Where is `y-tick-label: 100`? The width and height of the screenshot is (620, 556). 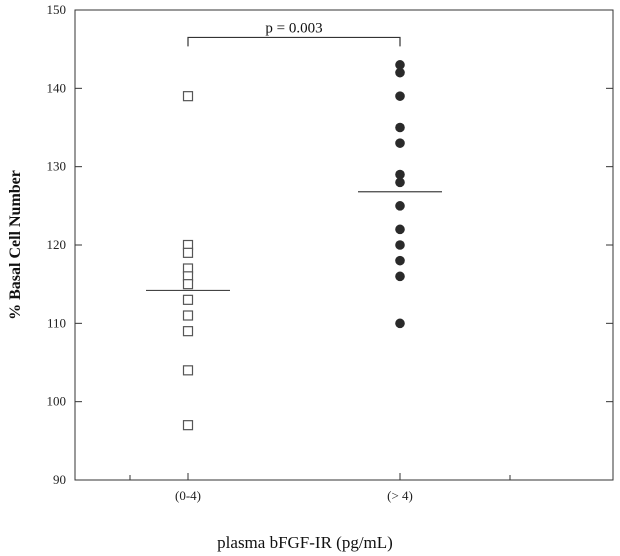 y-tick-label: 100 is located at coordinates (57, 401).